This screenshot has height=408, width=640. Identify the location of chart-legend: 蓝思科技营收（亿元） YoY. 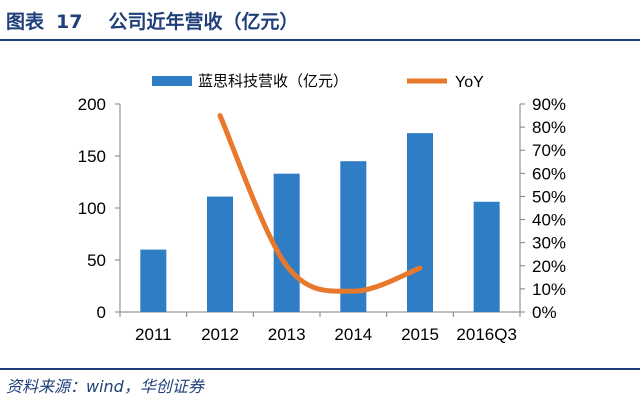
(318, 82).